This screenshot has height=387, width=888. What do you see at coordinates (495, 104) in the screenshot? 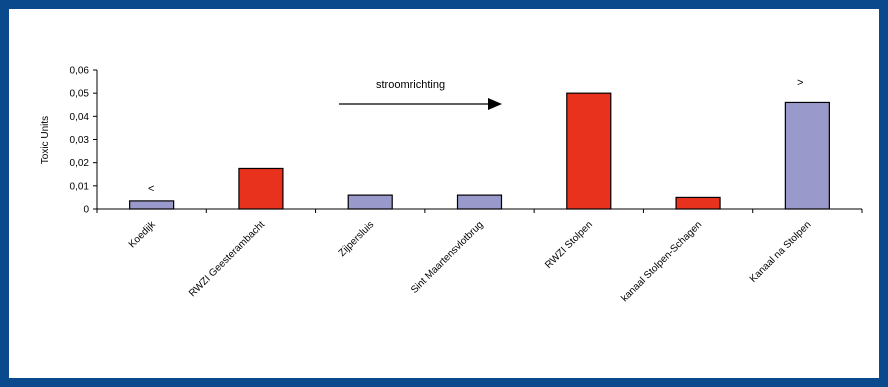
I see `arrow-head` at bounding box center [495, 104].